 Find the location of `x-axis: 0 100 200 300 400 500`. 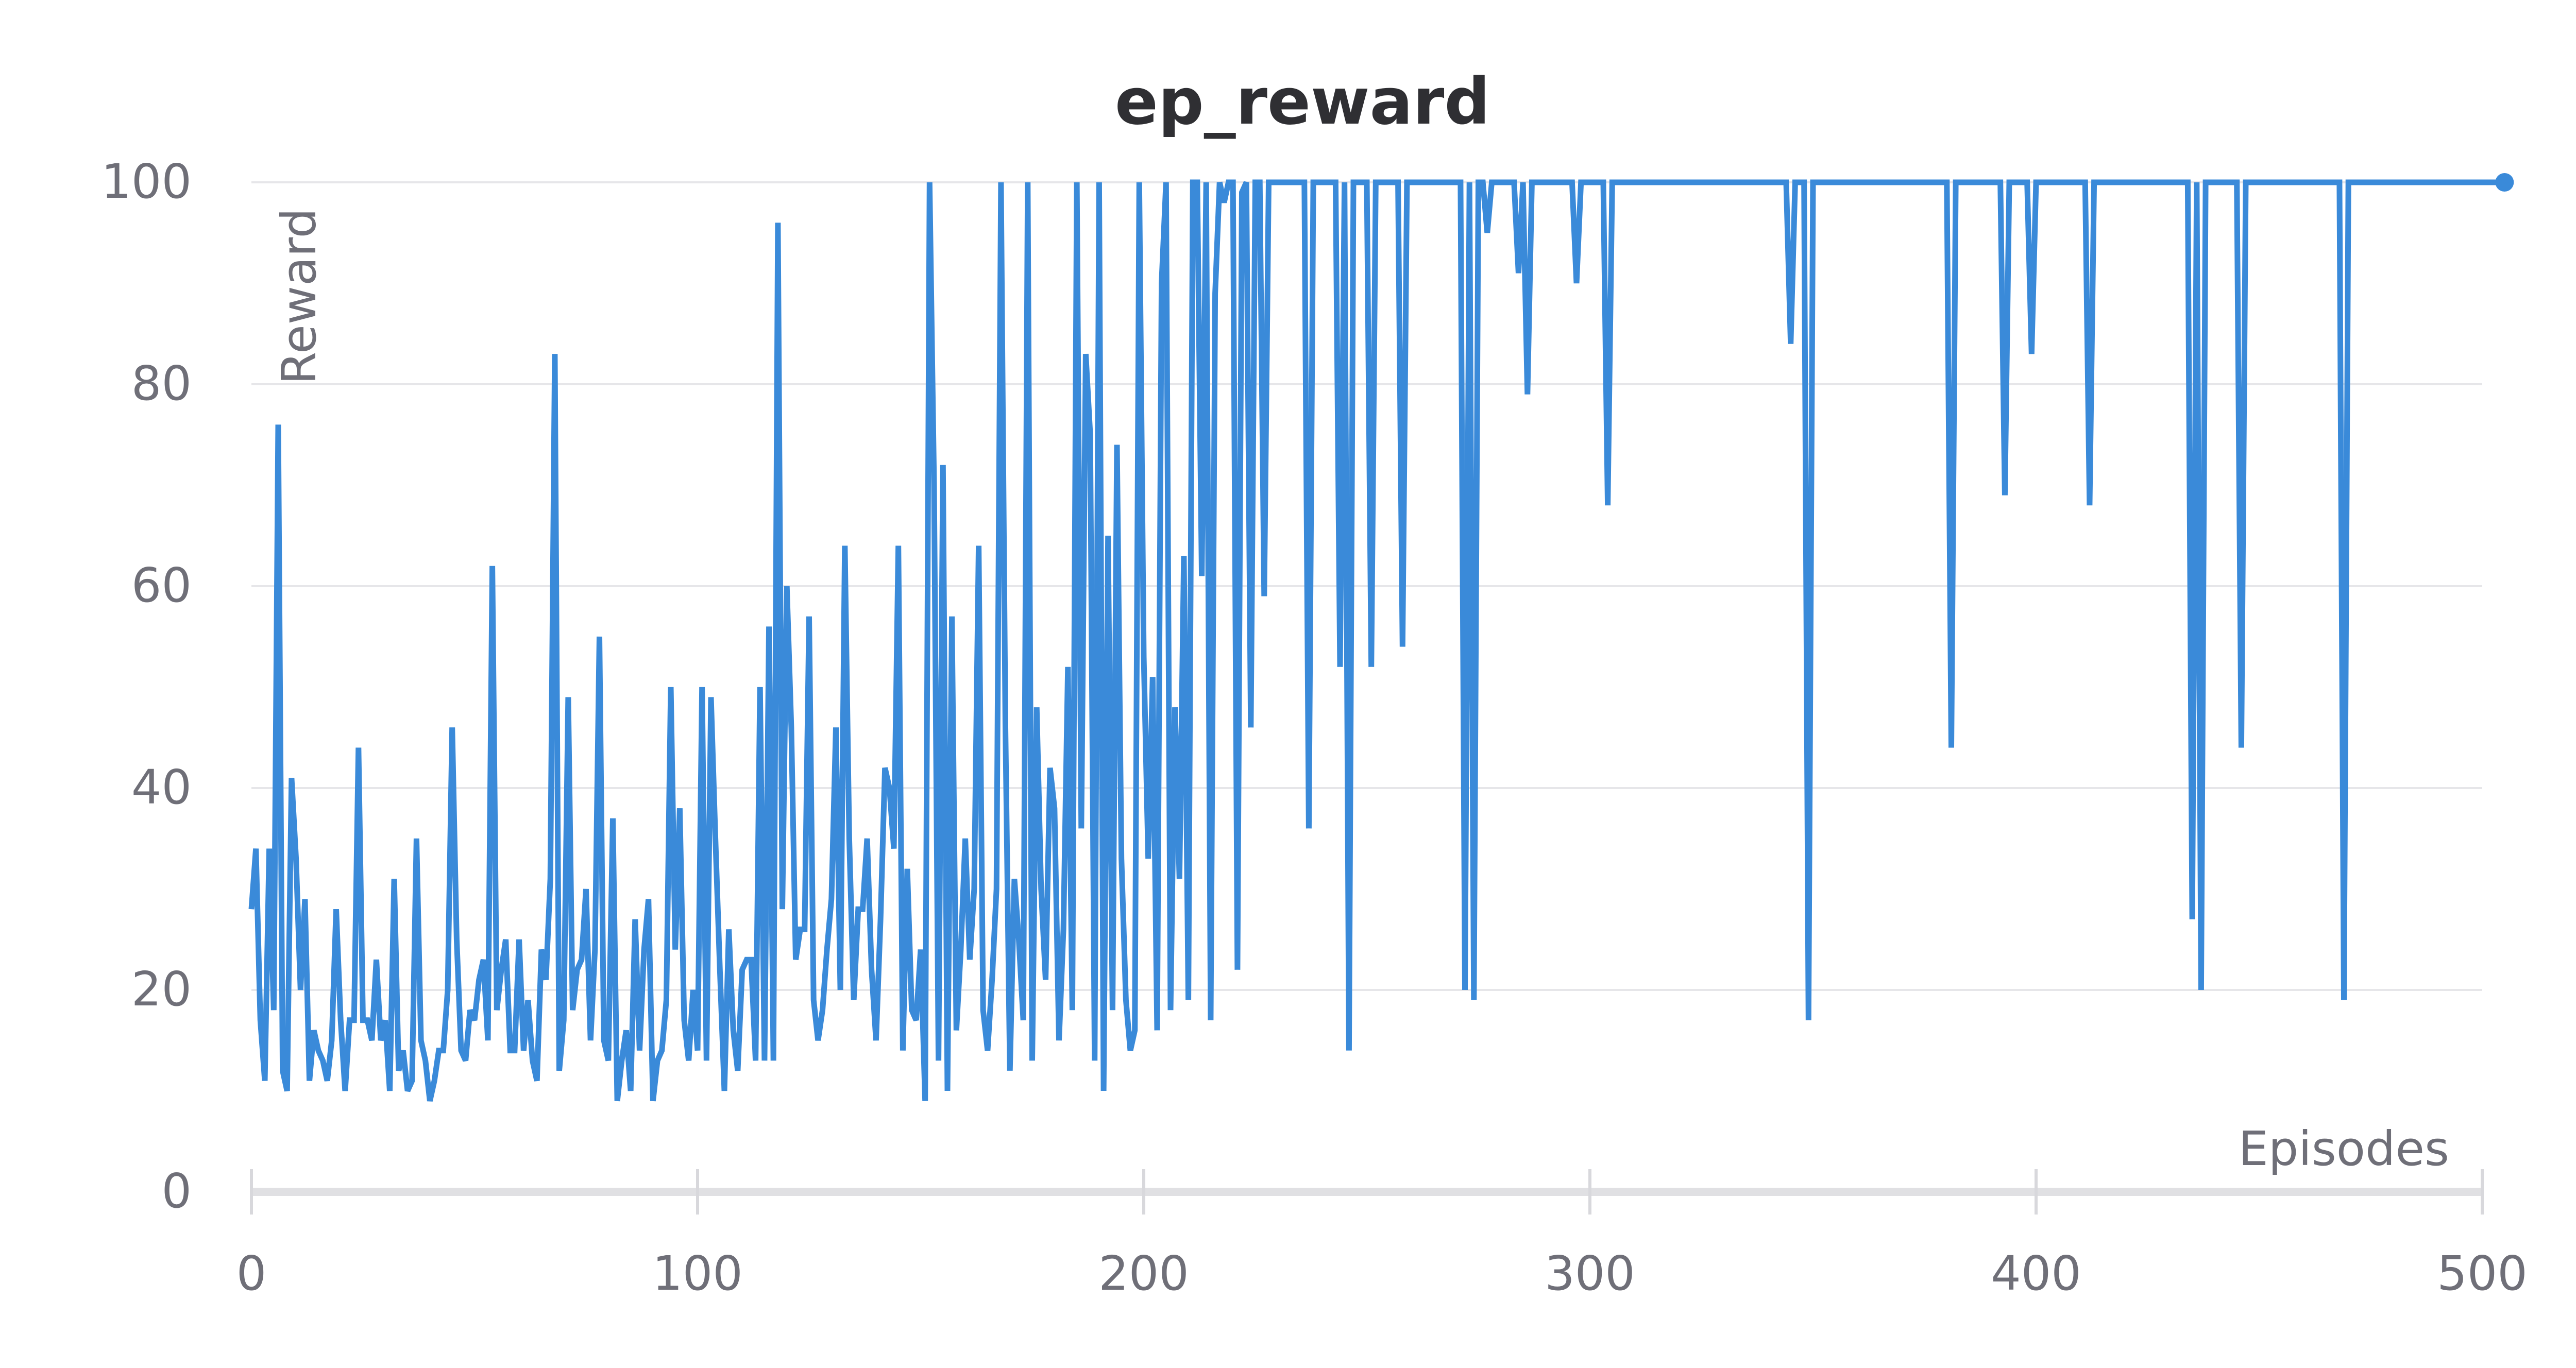

x-axis: 0 100 200 300 400 500 is located at coordinates (1382, 1235).